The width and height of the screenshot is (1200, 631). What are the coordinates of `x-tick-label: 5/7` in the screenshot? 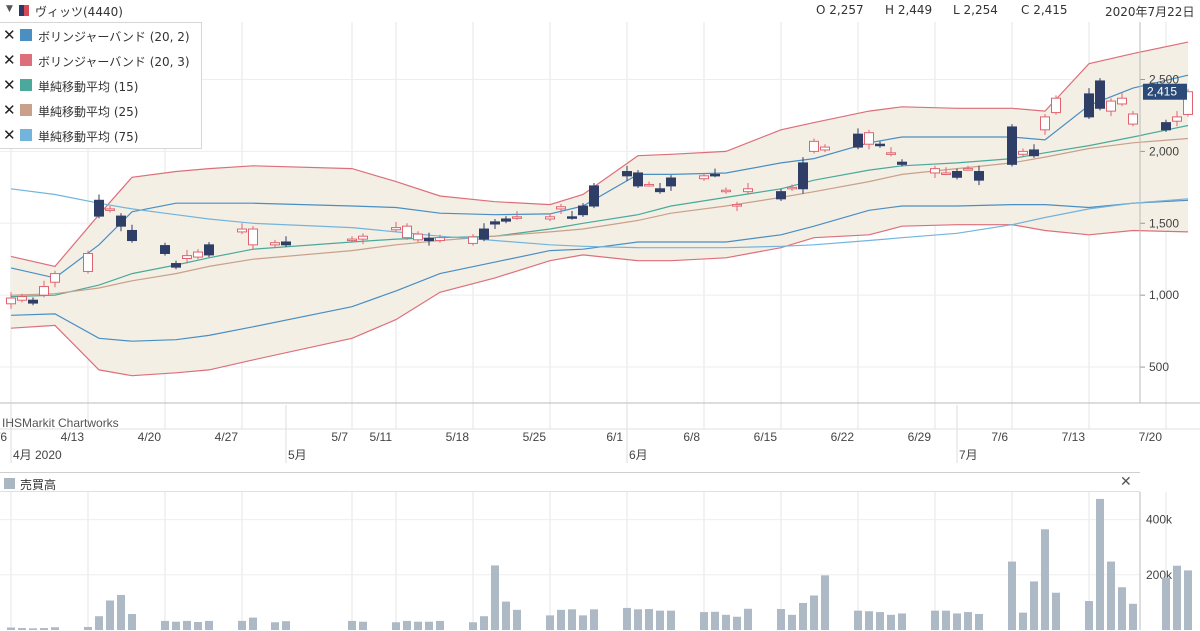 It's located at (339, 437).